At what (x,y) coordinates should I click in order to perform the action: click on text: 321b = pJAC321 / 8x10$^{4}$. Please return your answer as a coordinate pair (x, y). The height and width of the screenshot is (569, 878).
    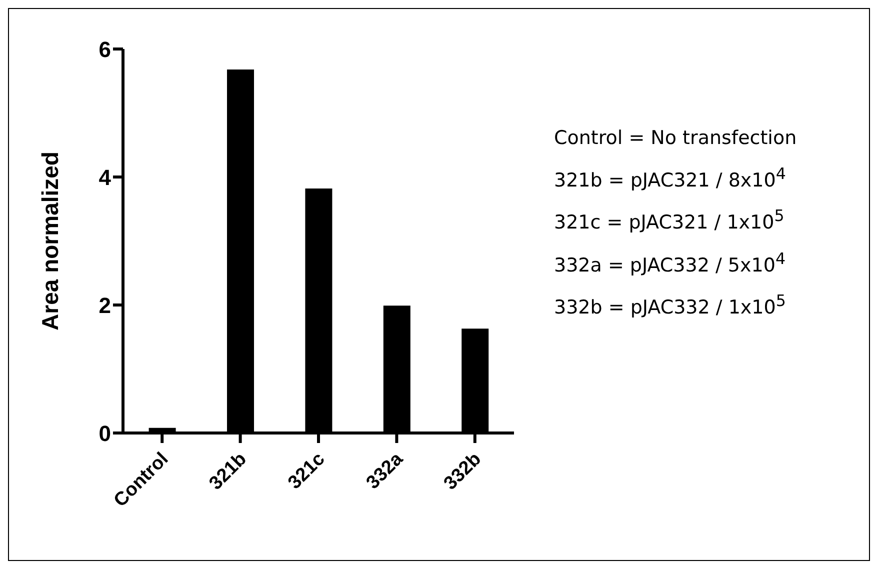
    Looking at the image, I should click on (670, 178).